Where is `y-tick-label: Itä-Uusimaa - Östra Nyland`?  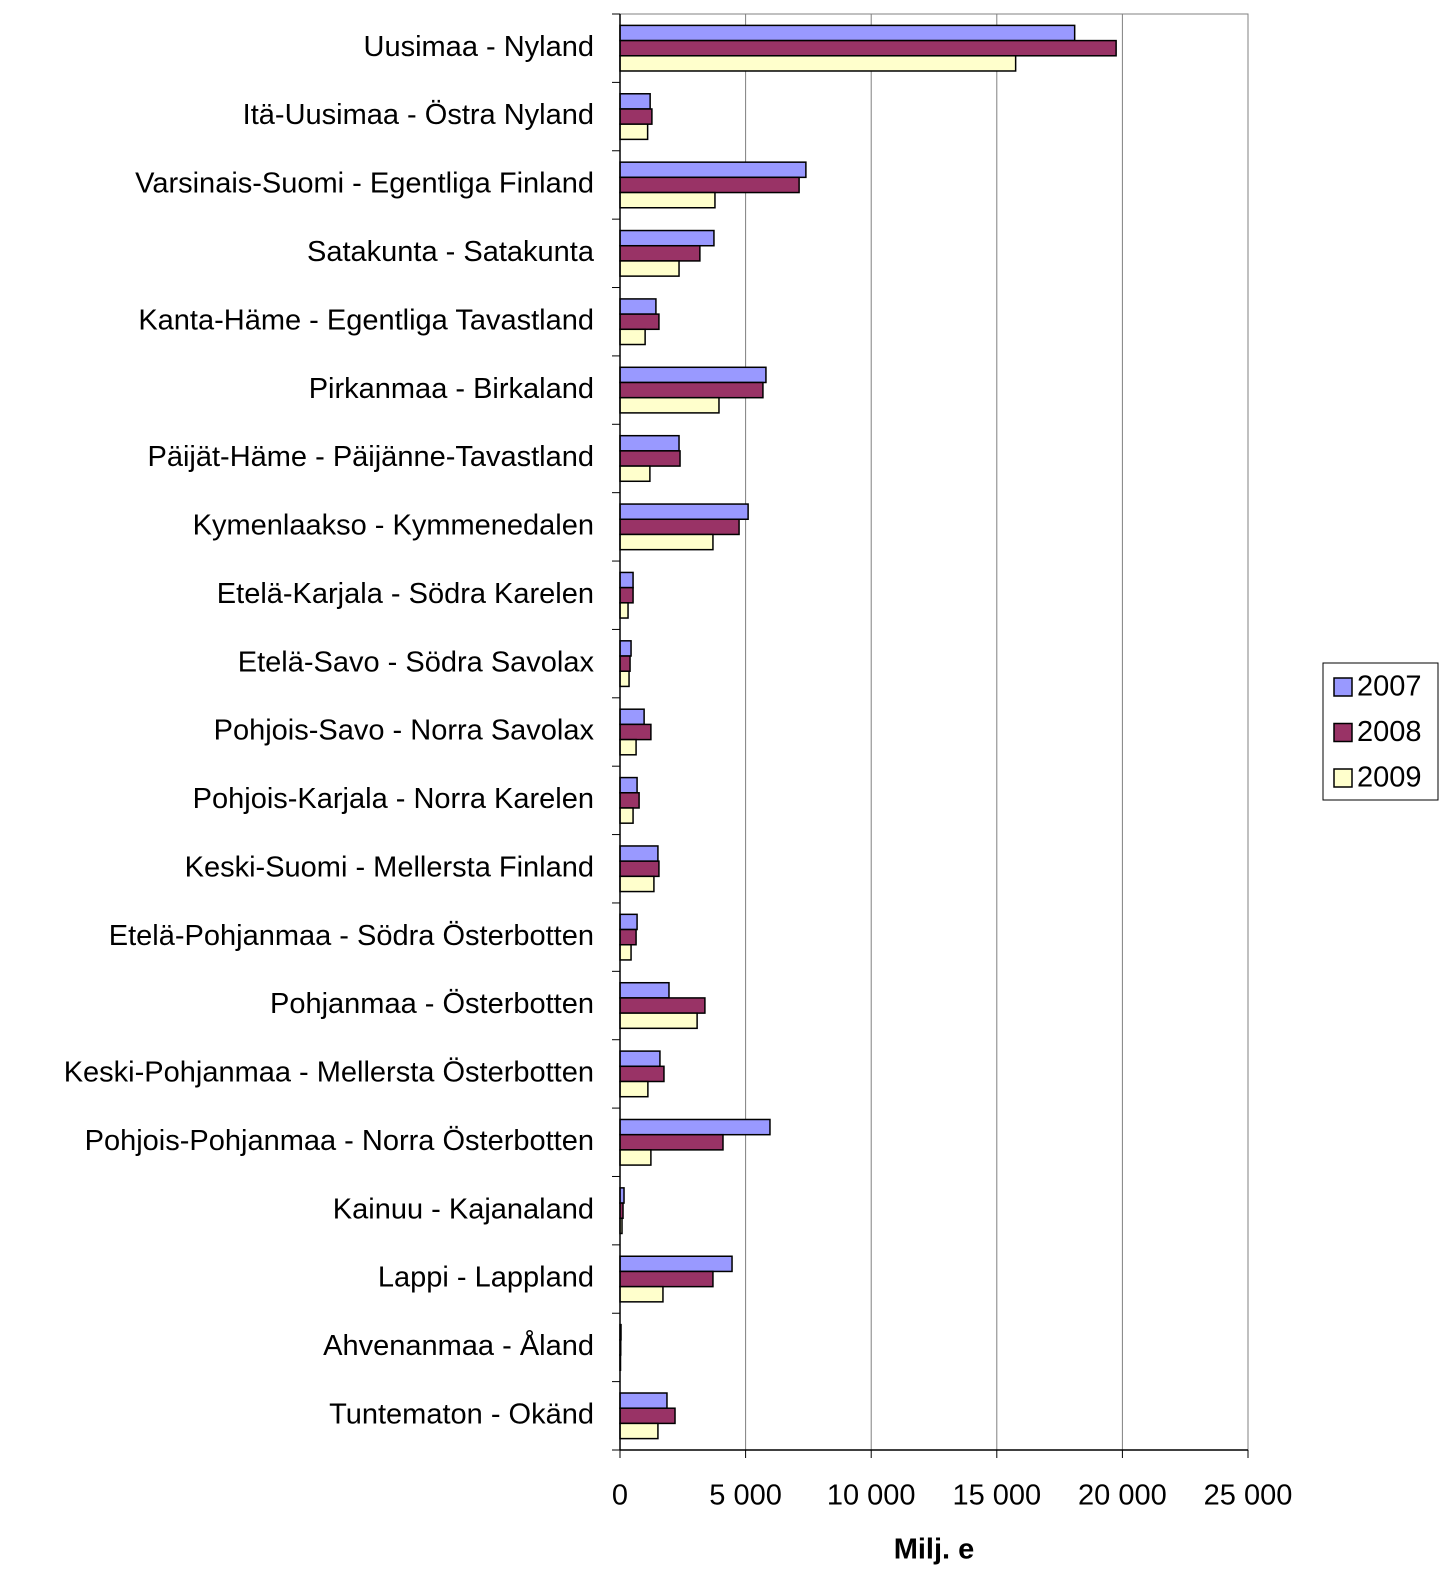 y-tick-label: Itä-Uusimaa - Östra Nyland is located at coordinates (418, 115).